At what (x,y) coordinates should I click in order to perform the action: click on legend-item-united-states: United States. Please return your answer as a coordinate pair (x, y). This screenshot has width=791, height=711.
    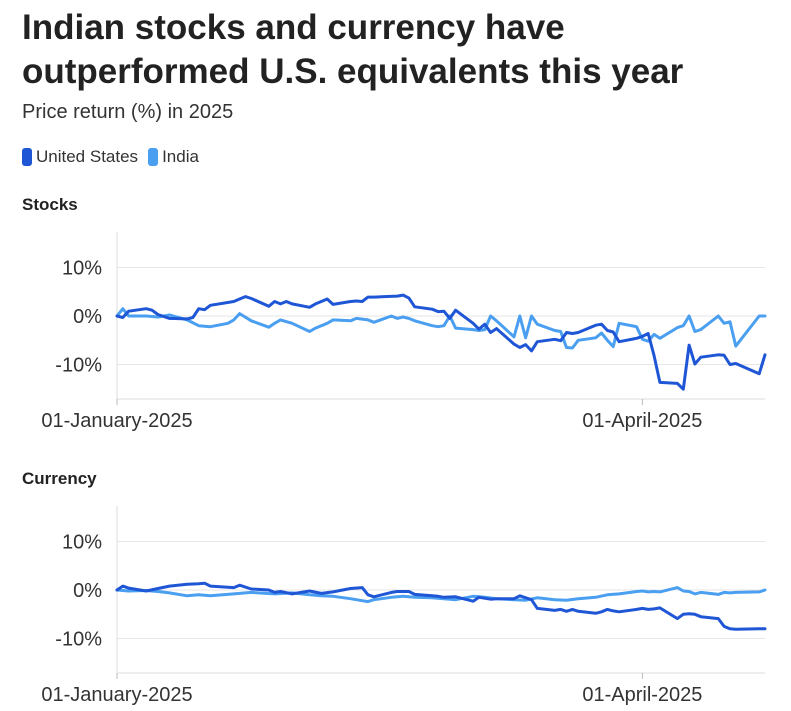
    Looking at the image, I should click on (80, 157).